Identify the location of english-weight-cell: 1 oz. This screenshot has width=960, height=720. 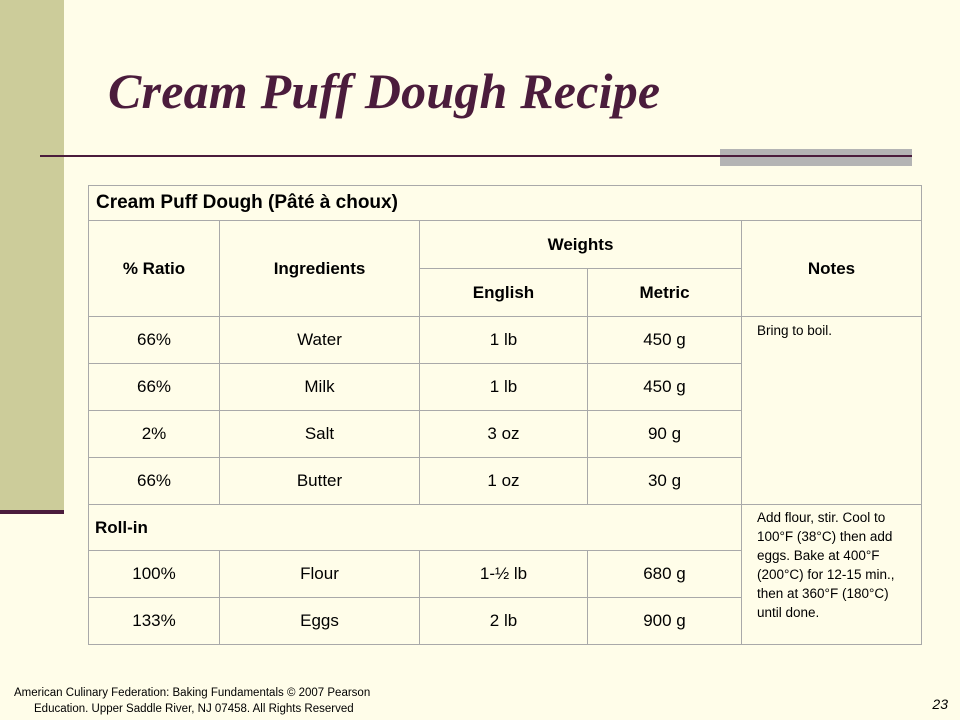
(503, 481).